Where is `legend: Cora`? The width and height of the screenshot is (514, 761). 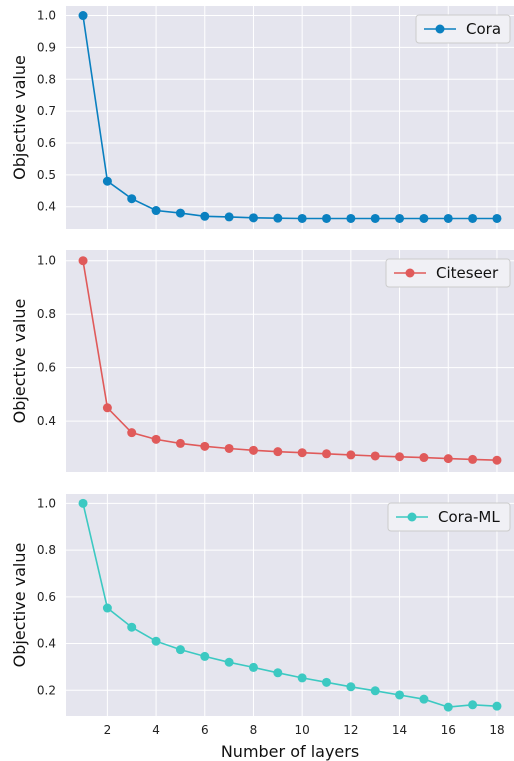
legend: Cora is located at coordinates (463, 29).